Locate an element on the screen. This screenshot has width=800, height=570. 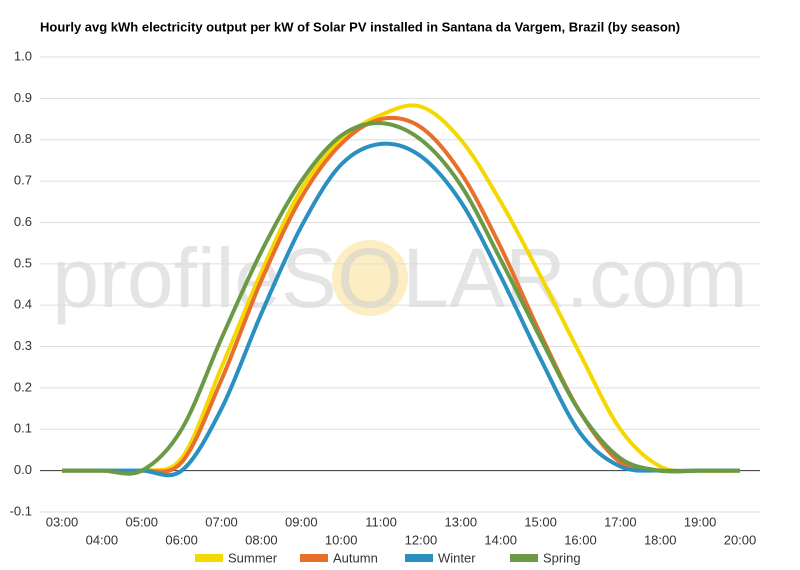
x-tick-label: 12:00 is located at coordinates (421, 539).